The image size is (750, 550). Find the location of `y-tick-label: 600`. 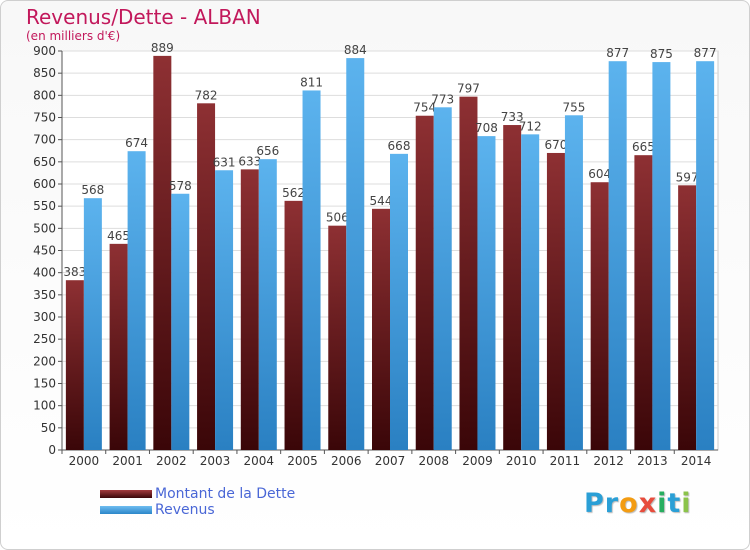

y-tick-label: 600 is located at coordinates (44, 184).